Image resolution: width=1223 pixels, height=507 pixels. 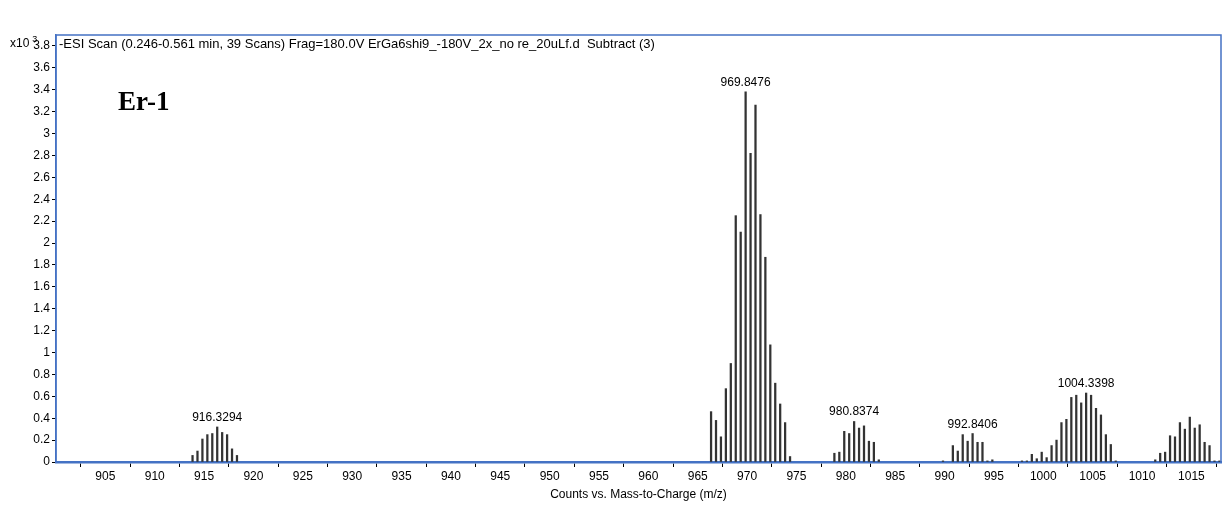 What do you see at coordinates (42, 89) in the screenshot?
I see `y-tick-label: 3.4` at bounding box center [42, 89].